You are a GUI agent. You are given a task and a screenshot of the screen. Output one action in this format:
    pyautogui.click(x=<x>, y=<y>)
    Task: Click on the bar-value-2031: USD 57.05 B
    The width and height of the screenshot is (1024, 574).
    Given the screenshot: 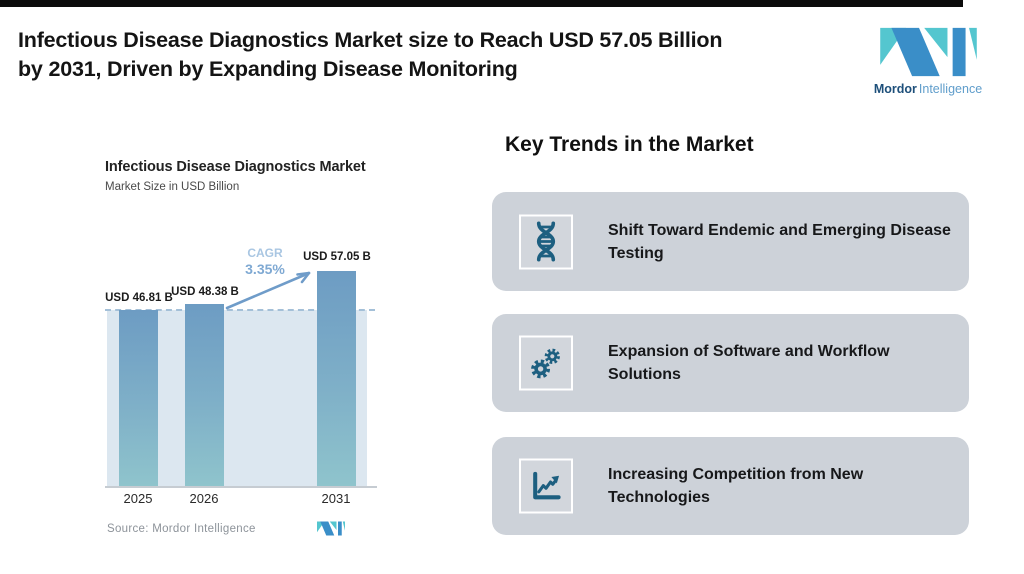 What is the action you would take?
    pyautogui.click(x=337, y=257)
    